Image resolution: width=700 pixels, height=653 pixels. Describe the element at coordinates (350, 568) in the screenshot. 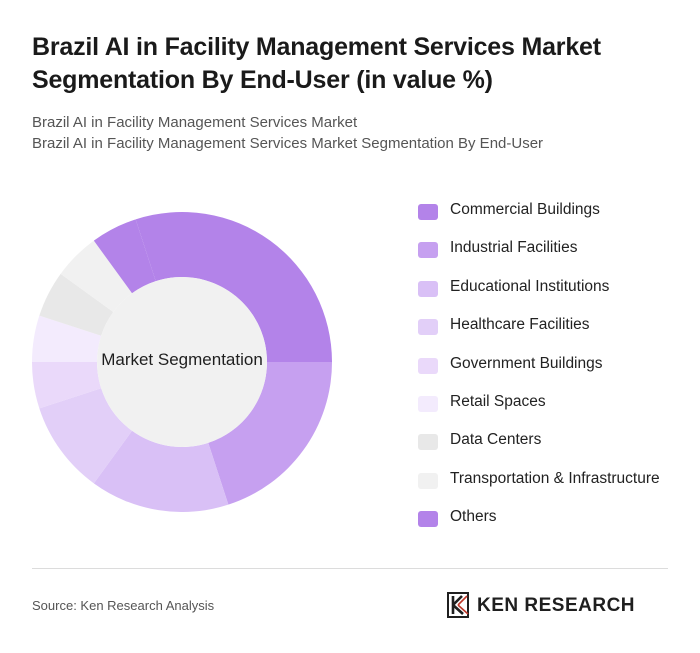

I see `footer-divider` at that location.